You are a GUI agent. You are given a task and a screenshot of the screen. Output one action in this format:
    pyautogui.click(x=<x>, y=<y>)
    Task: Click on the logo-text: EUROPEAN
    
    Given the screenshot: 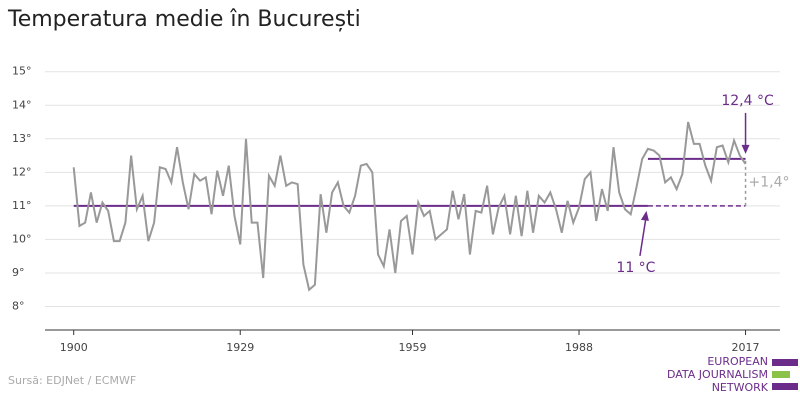 What is the action you would take?
    pyautogui.click(x=737, y=361)
    